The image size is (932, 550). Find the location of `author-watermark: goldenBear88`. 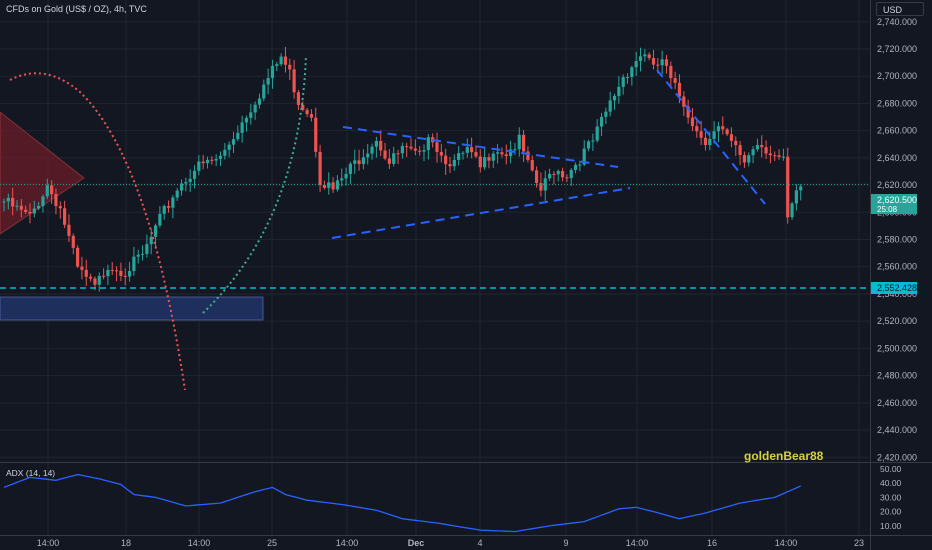

author-watermark: goldenBear88 is located at coordinates (784, 456).